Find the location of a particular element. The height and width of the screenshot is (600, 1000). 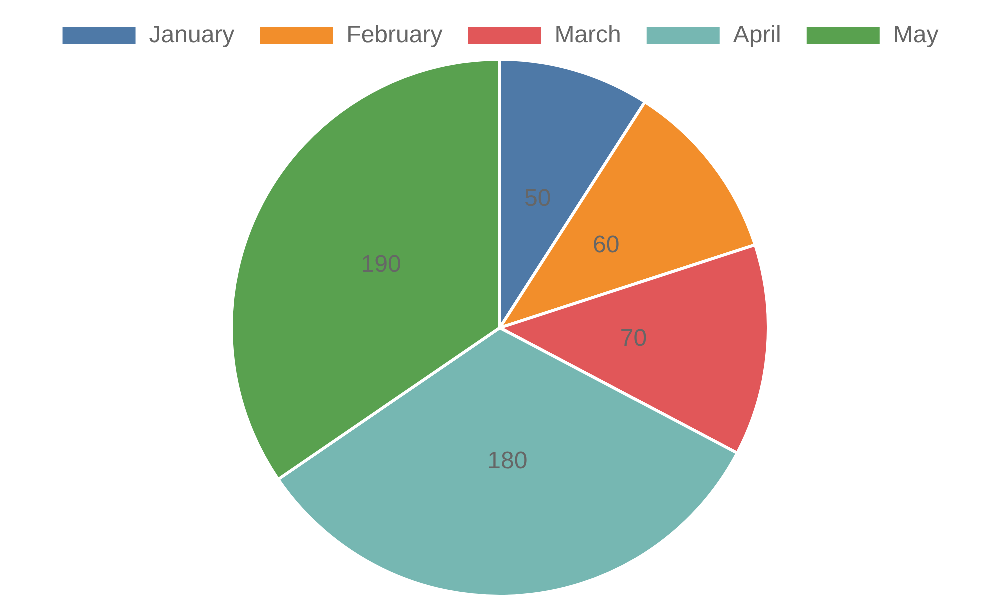

legend-label: March is located at coordinates (588, 35).